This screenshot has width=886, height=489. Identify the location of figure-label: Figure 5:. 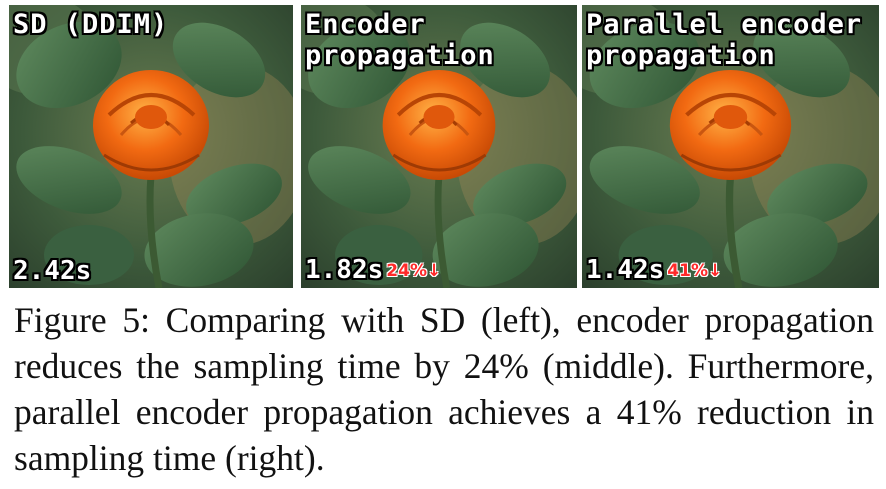
(82, 320).